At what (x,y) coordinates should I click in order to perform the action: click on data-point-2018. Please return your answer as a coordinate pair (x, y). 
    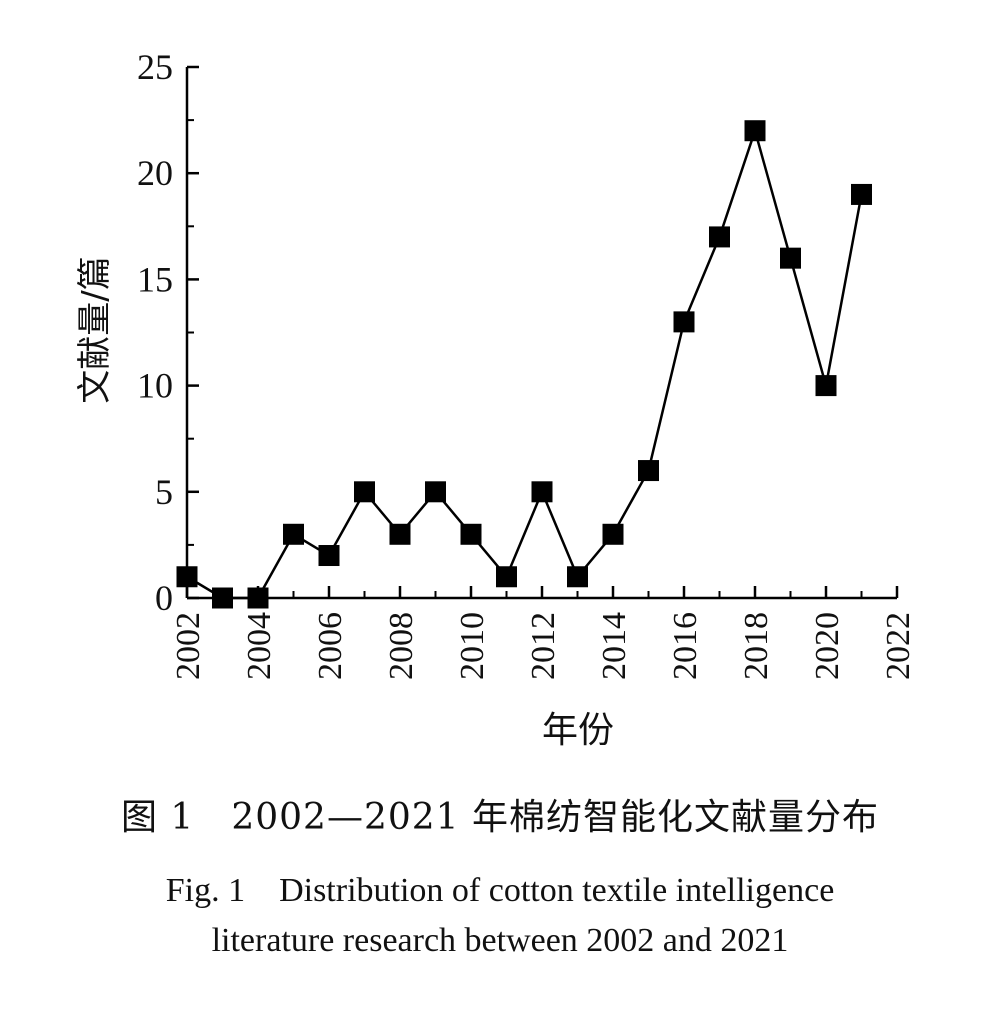
    Looking at the image, I should click on (755, 131).